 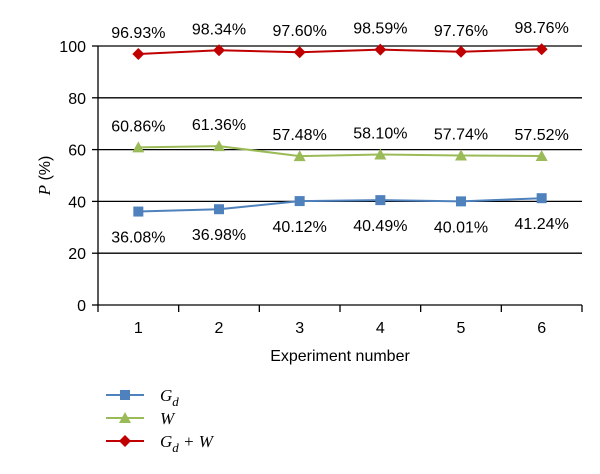 What do you see at coordinates (72, 47) in the screenshot?
I see `y-tick-label: 100` at bounding box center [72, 47].